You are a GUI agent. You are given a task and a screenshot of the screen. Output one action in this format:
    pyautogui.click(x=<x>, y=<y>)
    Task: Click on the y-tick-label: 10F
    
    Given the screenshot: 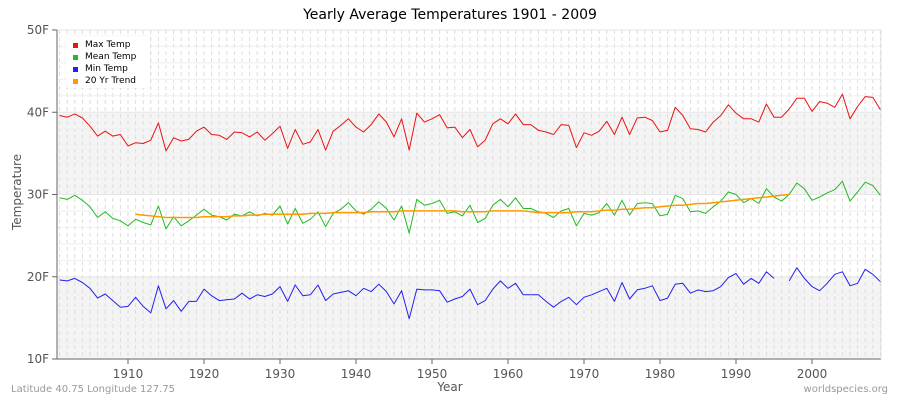 What is the action you would take?
    pyautogui.click(x=38, y=359)
    